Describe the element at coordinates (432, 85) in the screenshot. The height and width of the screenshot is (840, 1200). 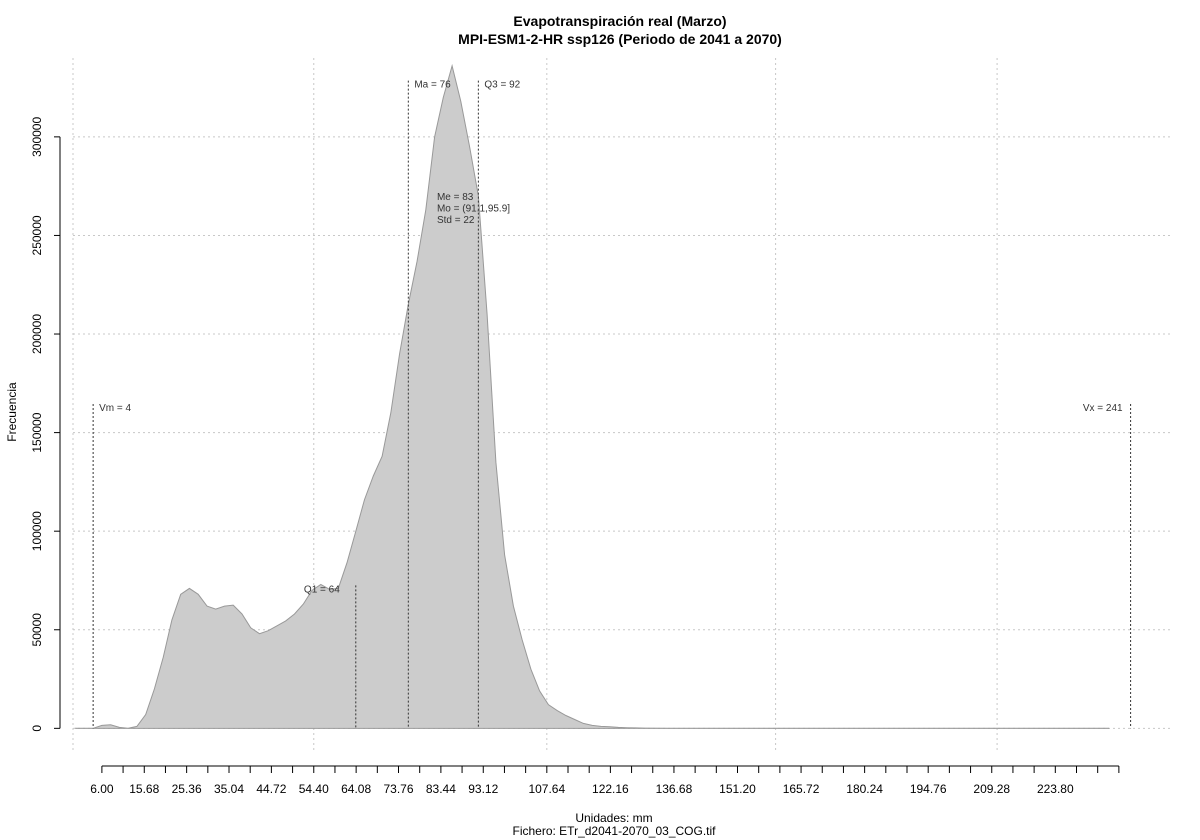
I see `reference-line-label: Ma = 76` at that location.